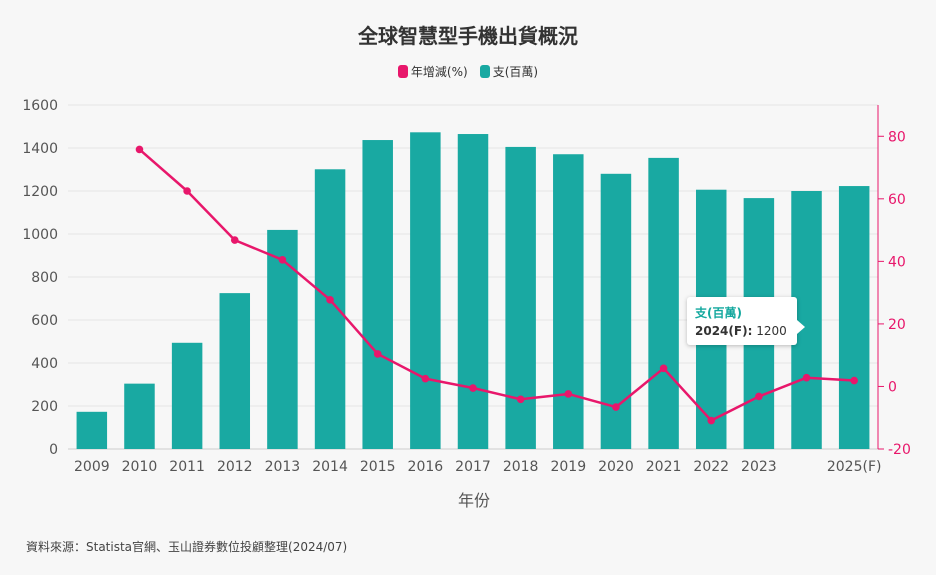 Image resolution: width=936 pixels, height=575 pixels. What do you see at coordinates (53, 450) in the screenshot?
I see `y-left-tick-label: 0` at bounding box center [53, 450].